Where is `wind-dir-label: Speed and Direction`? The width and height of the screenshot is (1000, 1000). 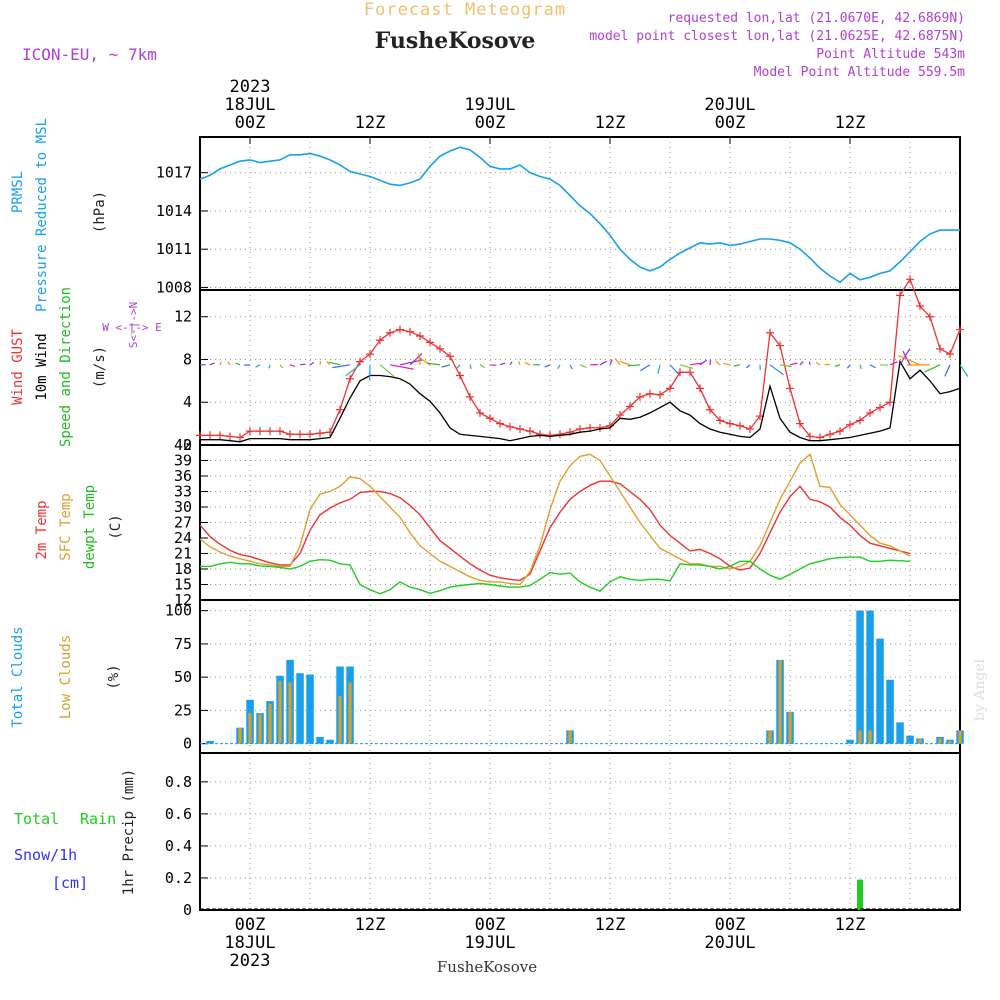 wind-dir-label: Speed and Direction is located at coordinates (66, 367).